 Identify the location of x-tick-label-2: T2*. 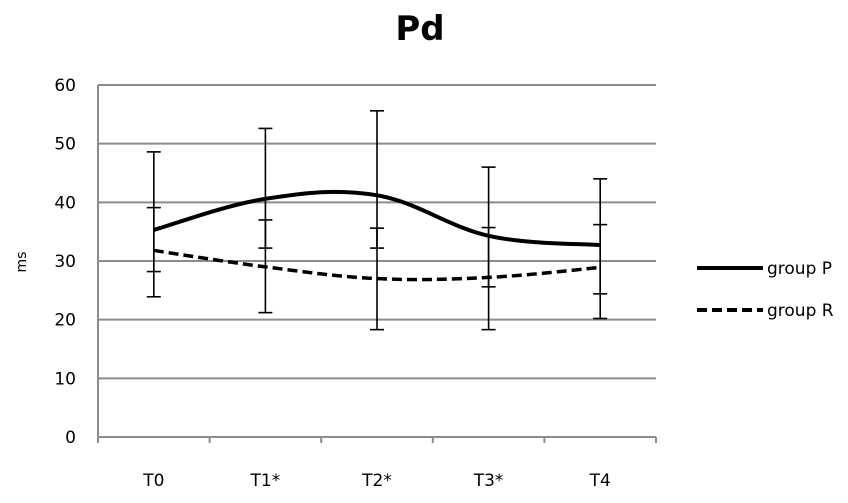
(376, 481).